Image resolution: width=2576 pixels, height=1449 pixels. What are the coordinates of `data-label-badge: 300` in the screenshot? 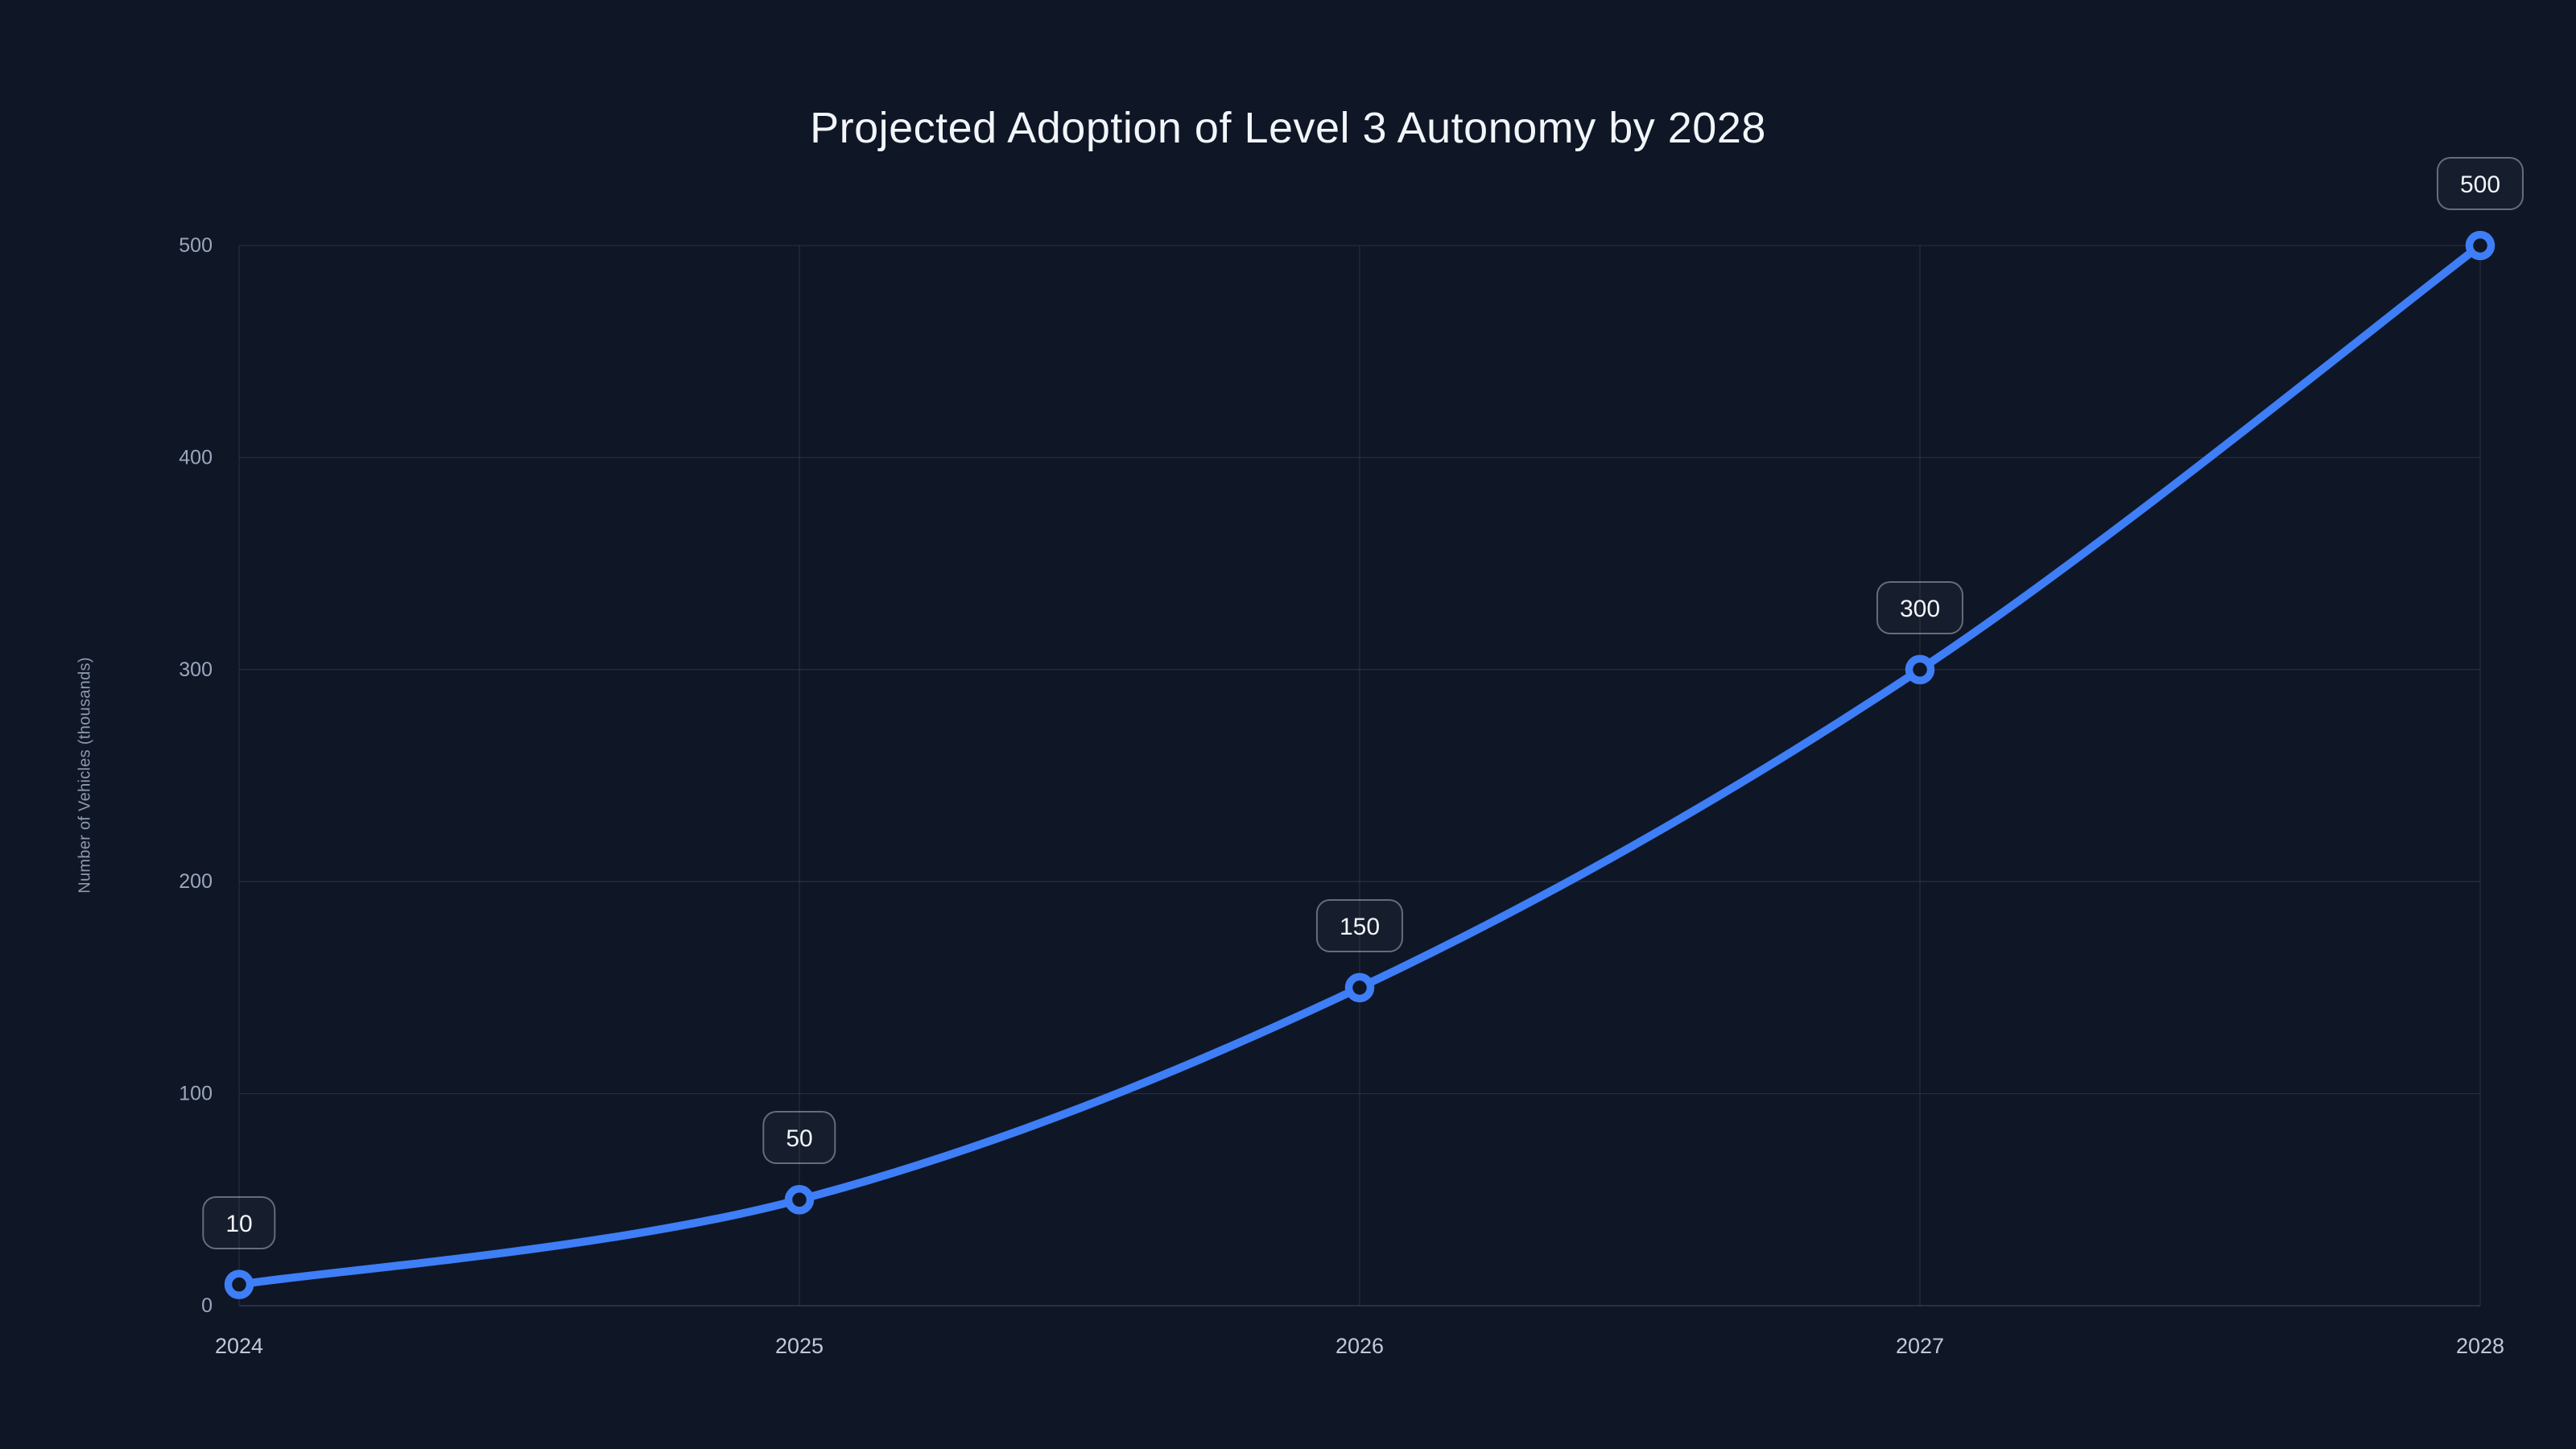 It's located at (1920, 607).